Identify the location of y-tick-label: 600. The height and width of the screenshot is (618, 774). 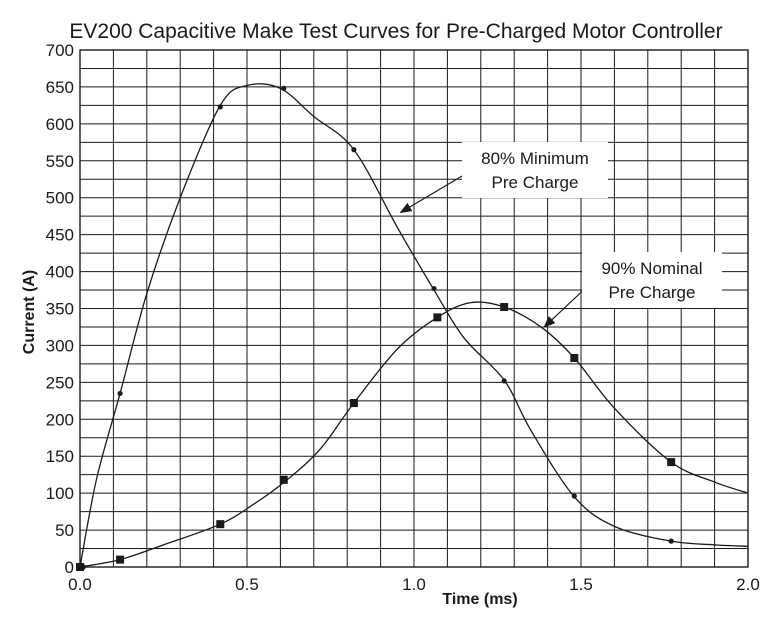
(60, 124).